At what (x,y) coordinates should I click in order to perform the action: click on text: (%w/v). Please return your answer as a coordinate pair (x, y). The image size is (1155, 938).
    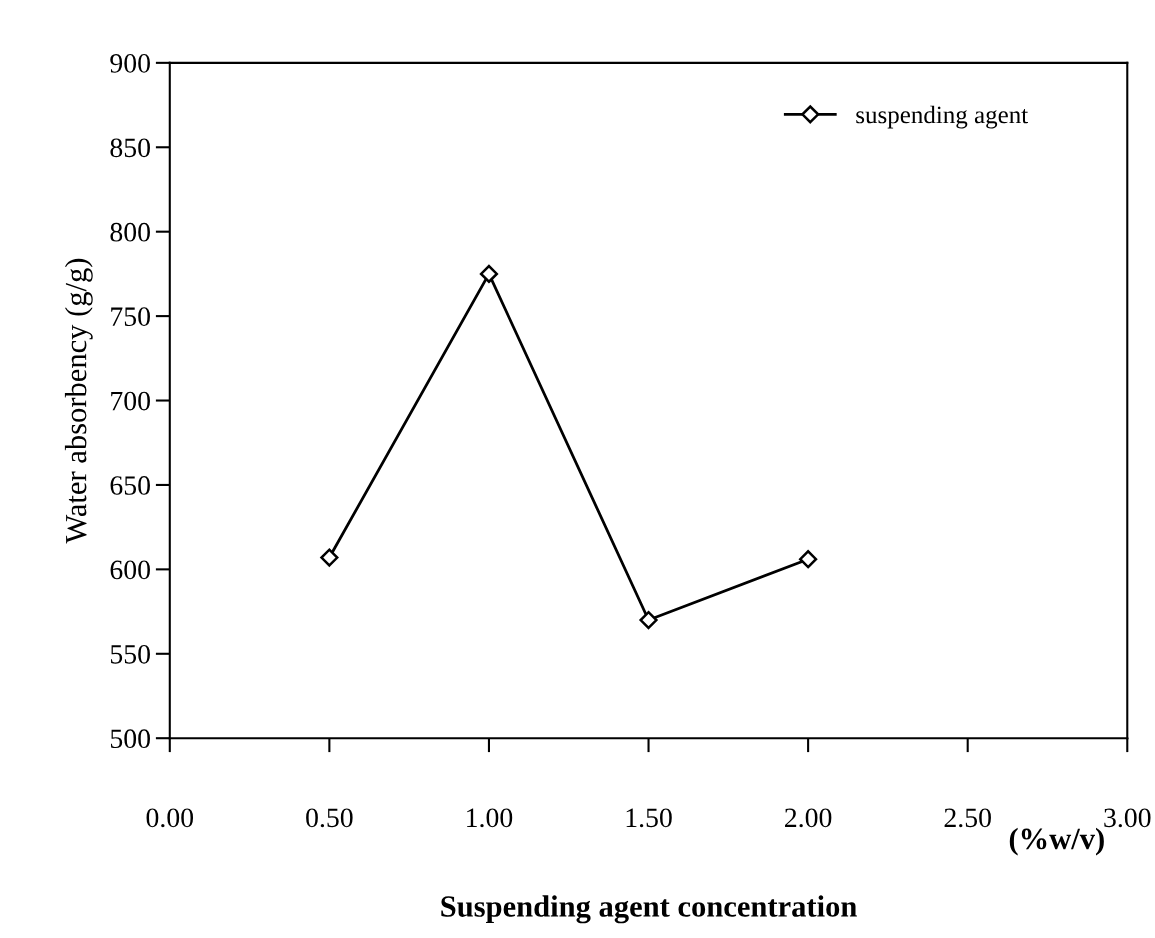
    Looking at the image, I should click on (1056, 841).